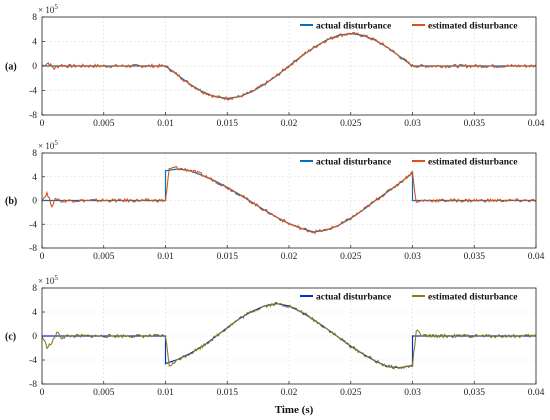 This screenshot has width=550, height=420. I want to click on panel-label: (b), so click(11, 201).